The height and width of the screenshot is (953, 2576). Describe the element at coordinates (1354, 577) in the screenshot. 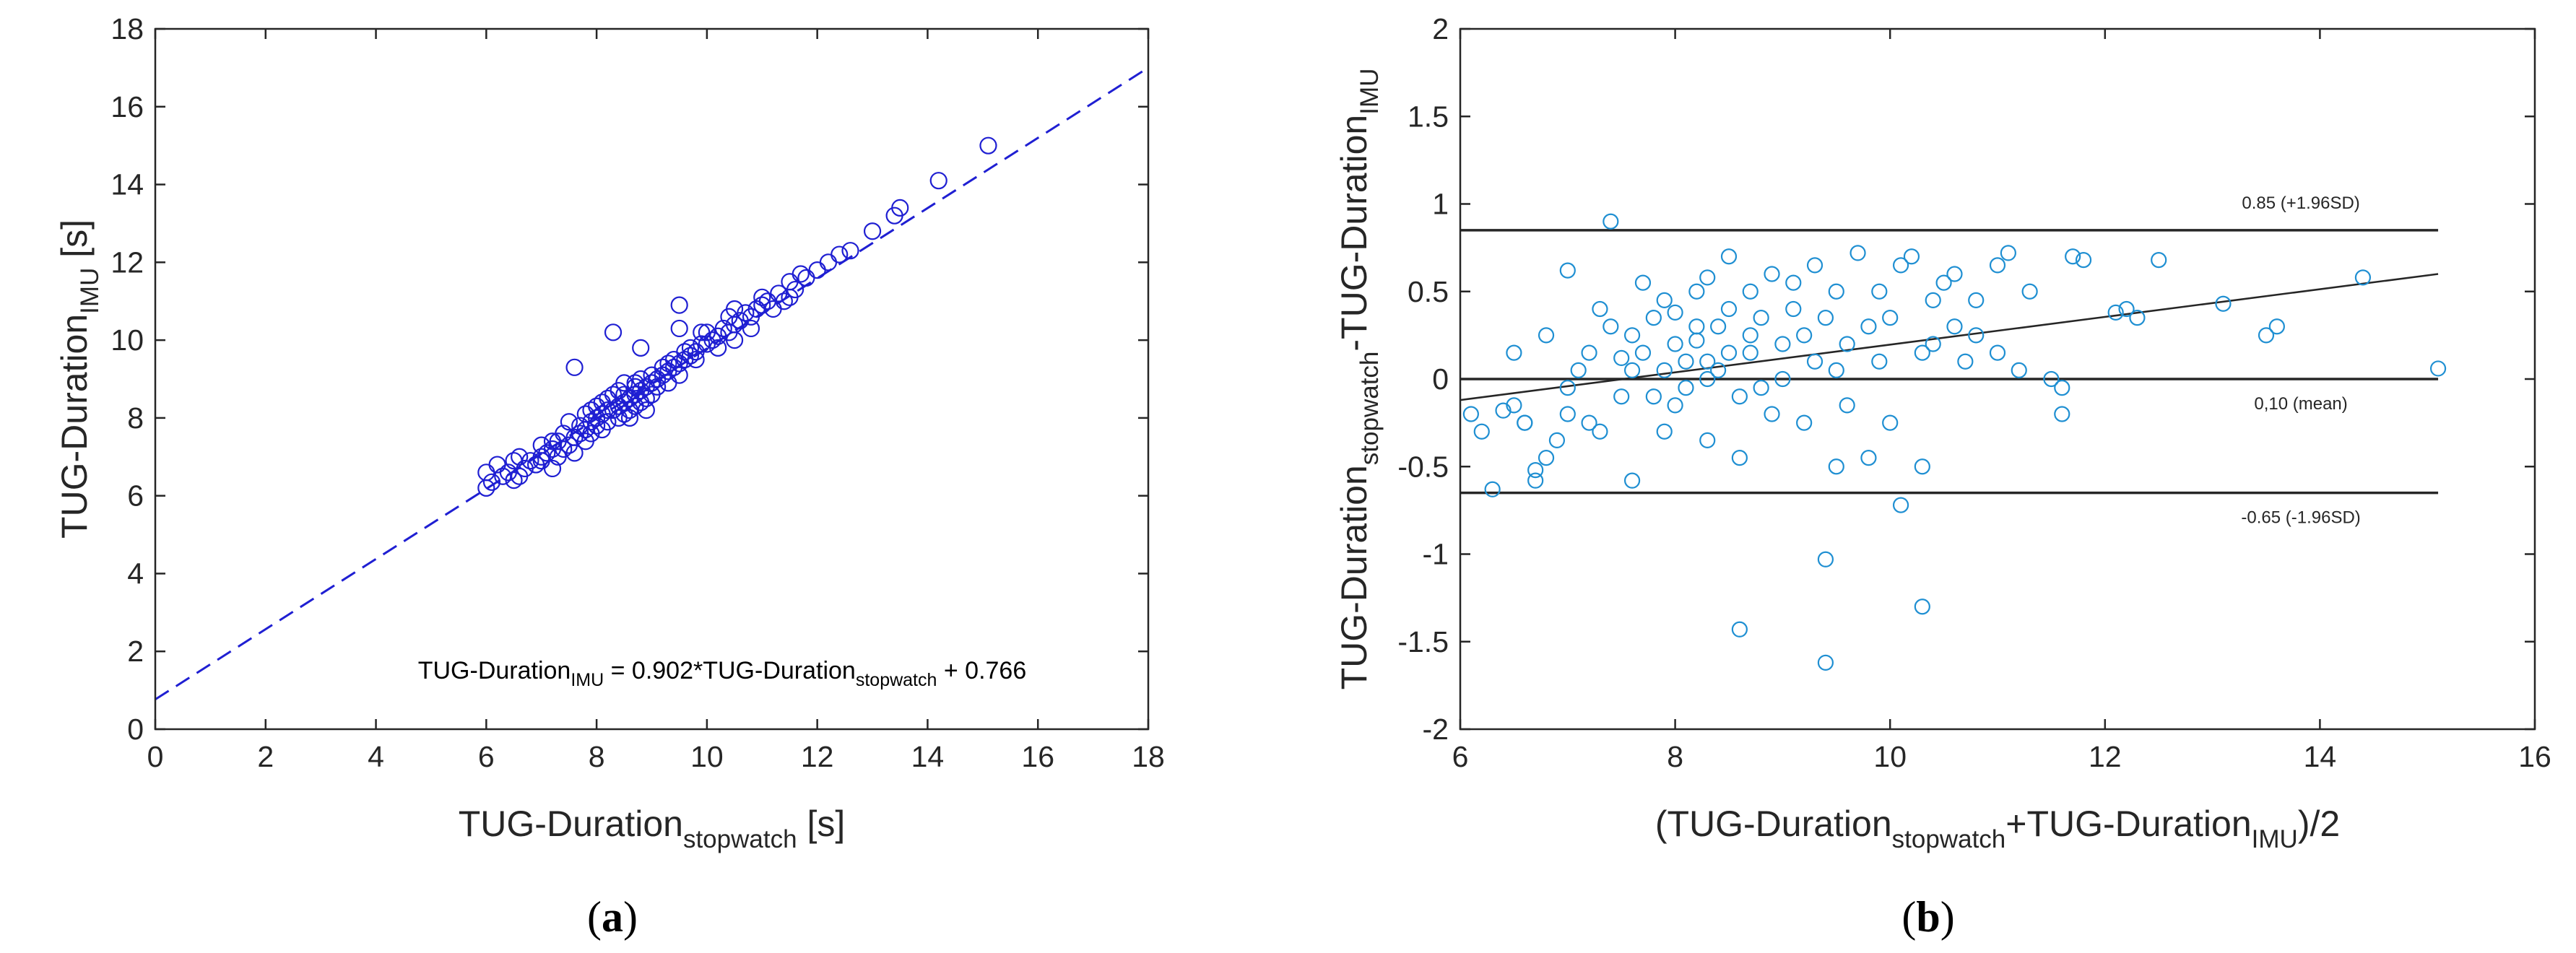

I see `panel-b-y-label-main: TUG-Duration` at that location.